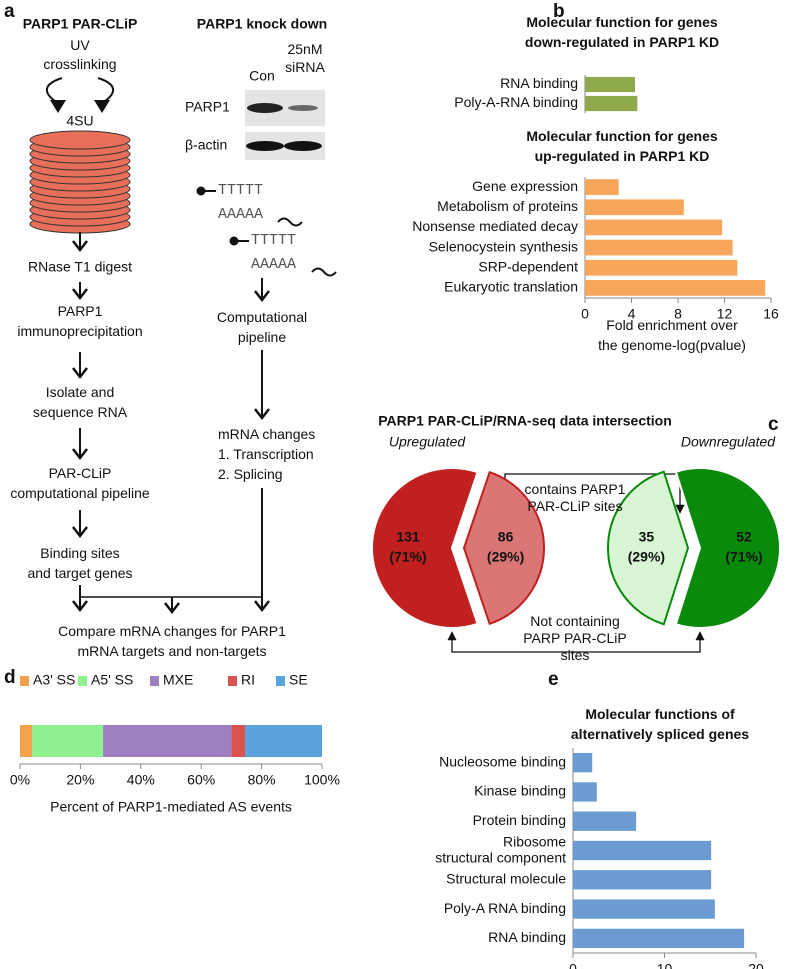 Image resolution: width=787 pixels, height=969 pixels. Describe the element at coordinates (20, 780) in the screenshot. I see `x-tick-label: 0%` at that location.